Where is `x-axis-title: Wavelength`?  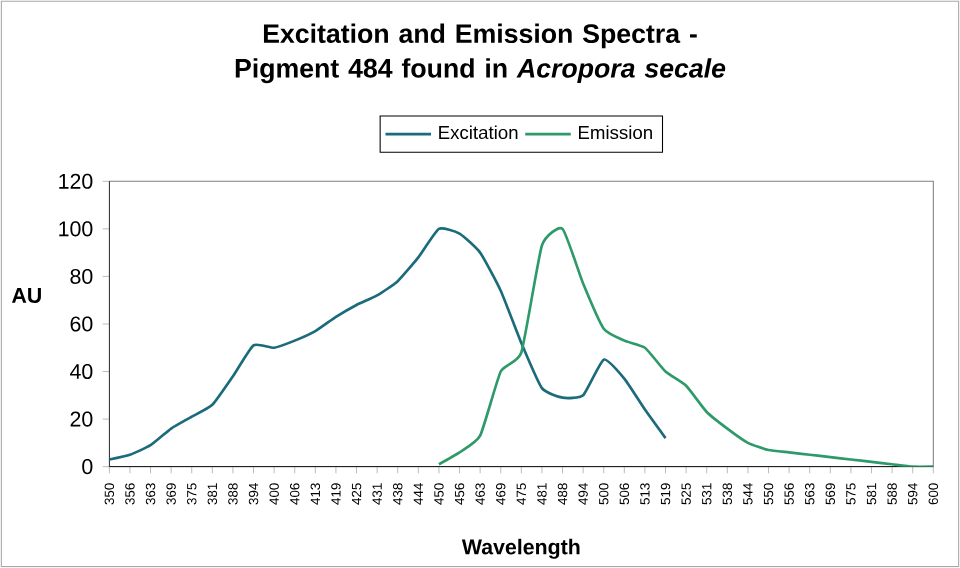 x-axis-title: Wavelength is located at coordinates (520, 548).